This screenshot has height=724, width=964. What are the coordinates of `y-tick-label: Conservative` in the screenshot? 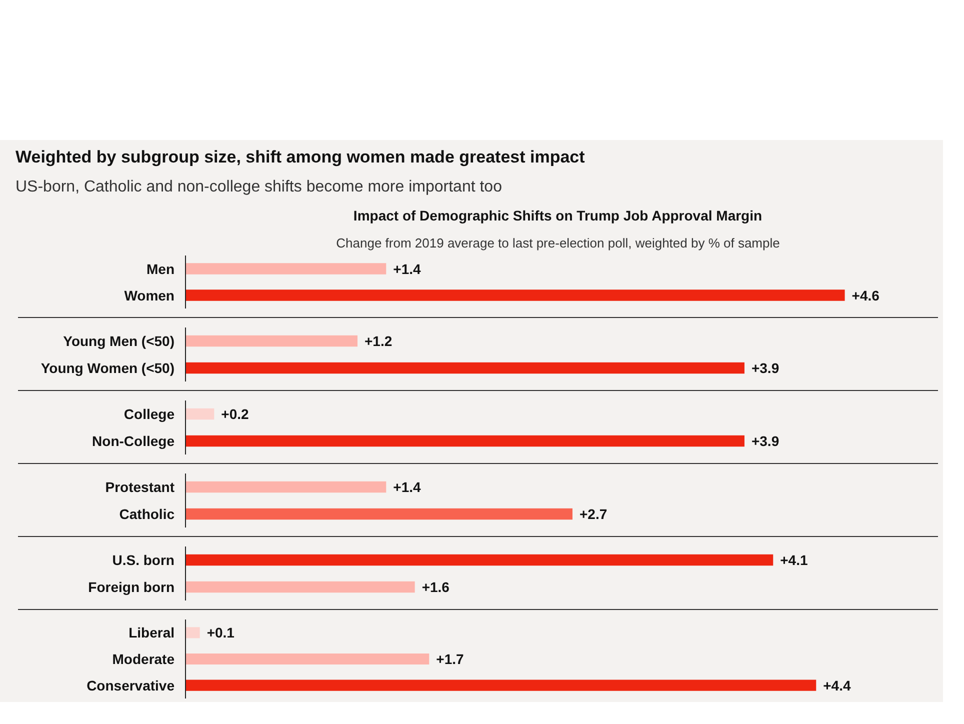 It's located at (130, 685).